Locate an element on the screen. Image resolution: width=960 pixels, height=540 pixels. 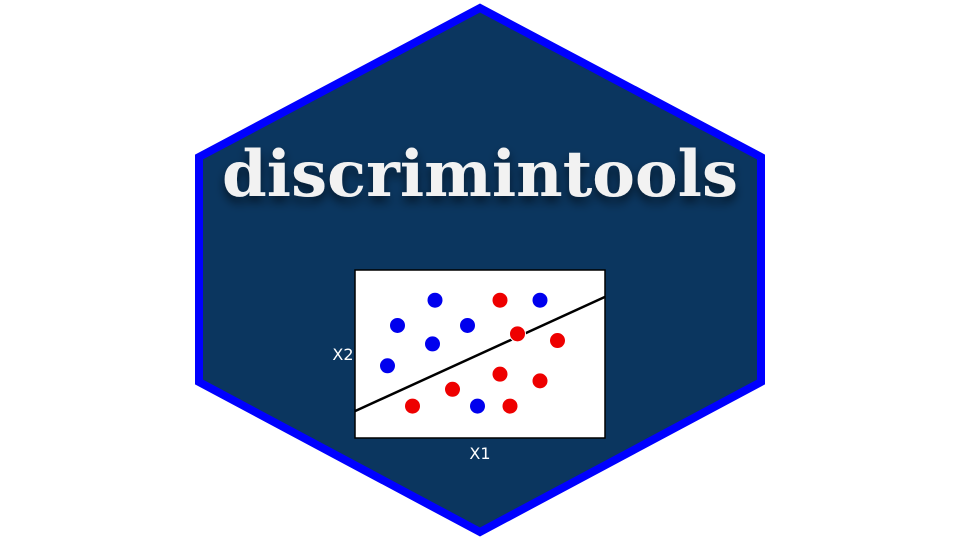
scatter-plot is located at coordinates (480, 354).